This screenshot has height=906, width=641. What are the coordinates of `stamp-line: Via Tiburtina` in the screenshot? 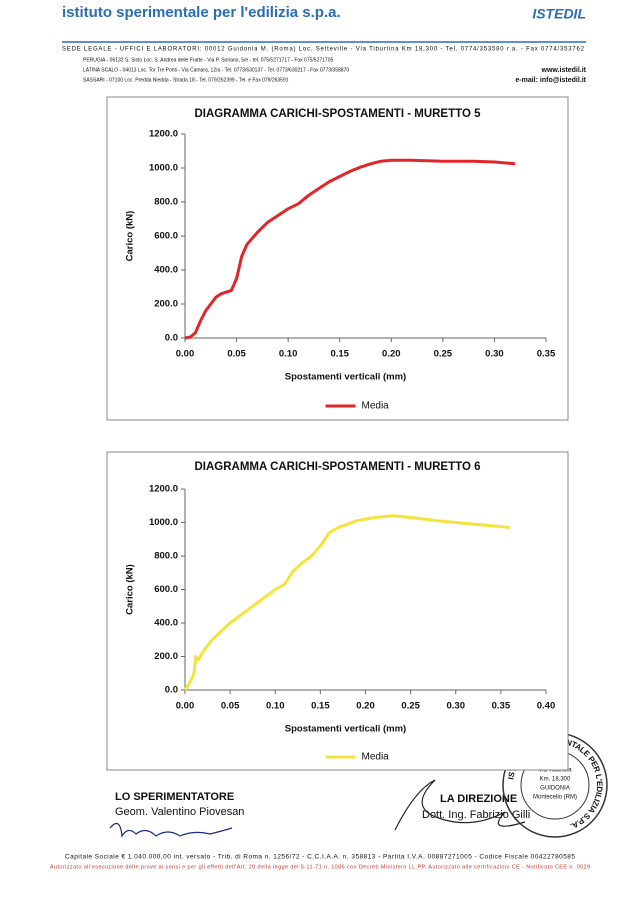 It's located at (555, 771).